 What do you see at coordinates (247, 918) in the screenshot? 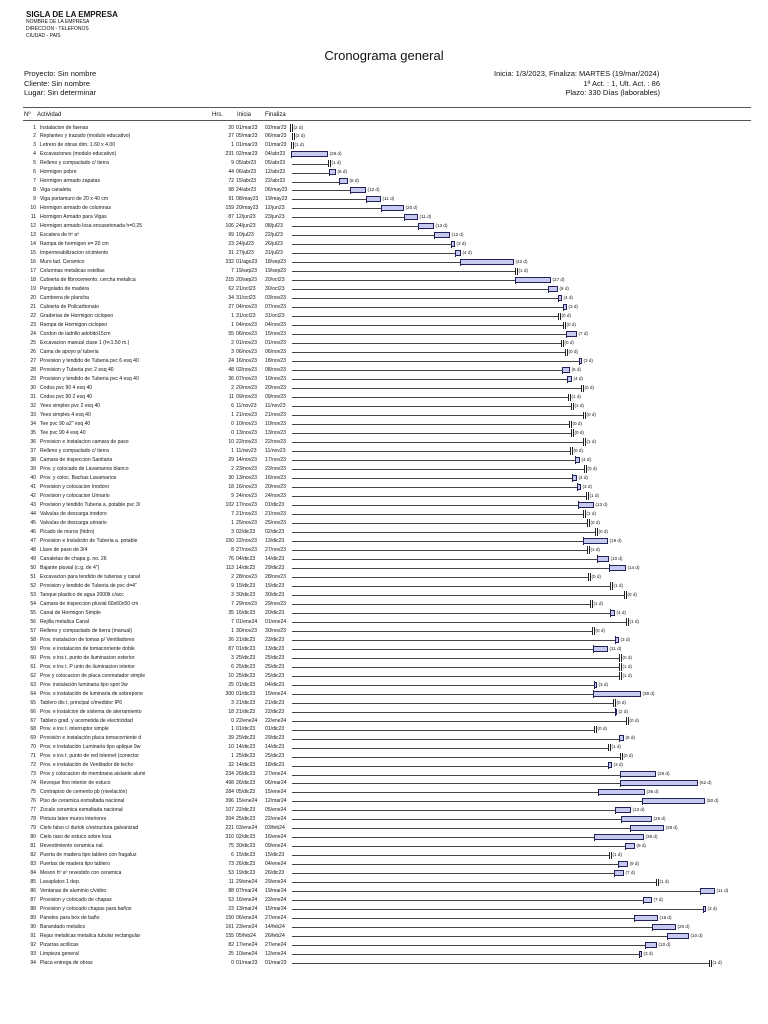
I see `task-start: 06/ene24` at bounding box center [247, 918].